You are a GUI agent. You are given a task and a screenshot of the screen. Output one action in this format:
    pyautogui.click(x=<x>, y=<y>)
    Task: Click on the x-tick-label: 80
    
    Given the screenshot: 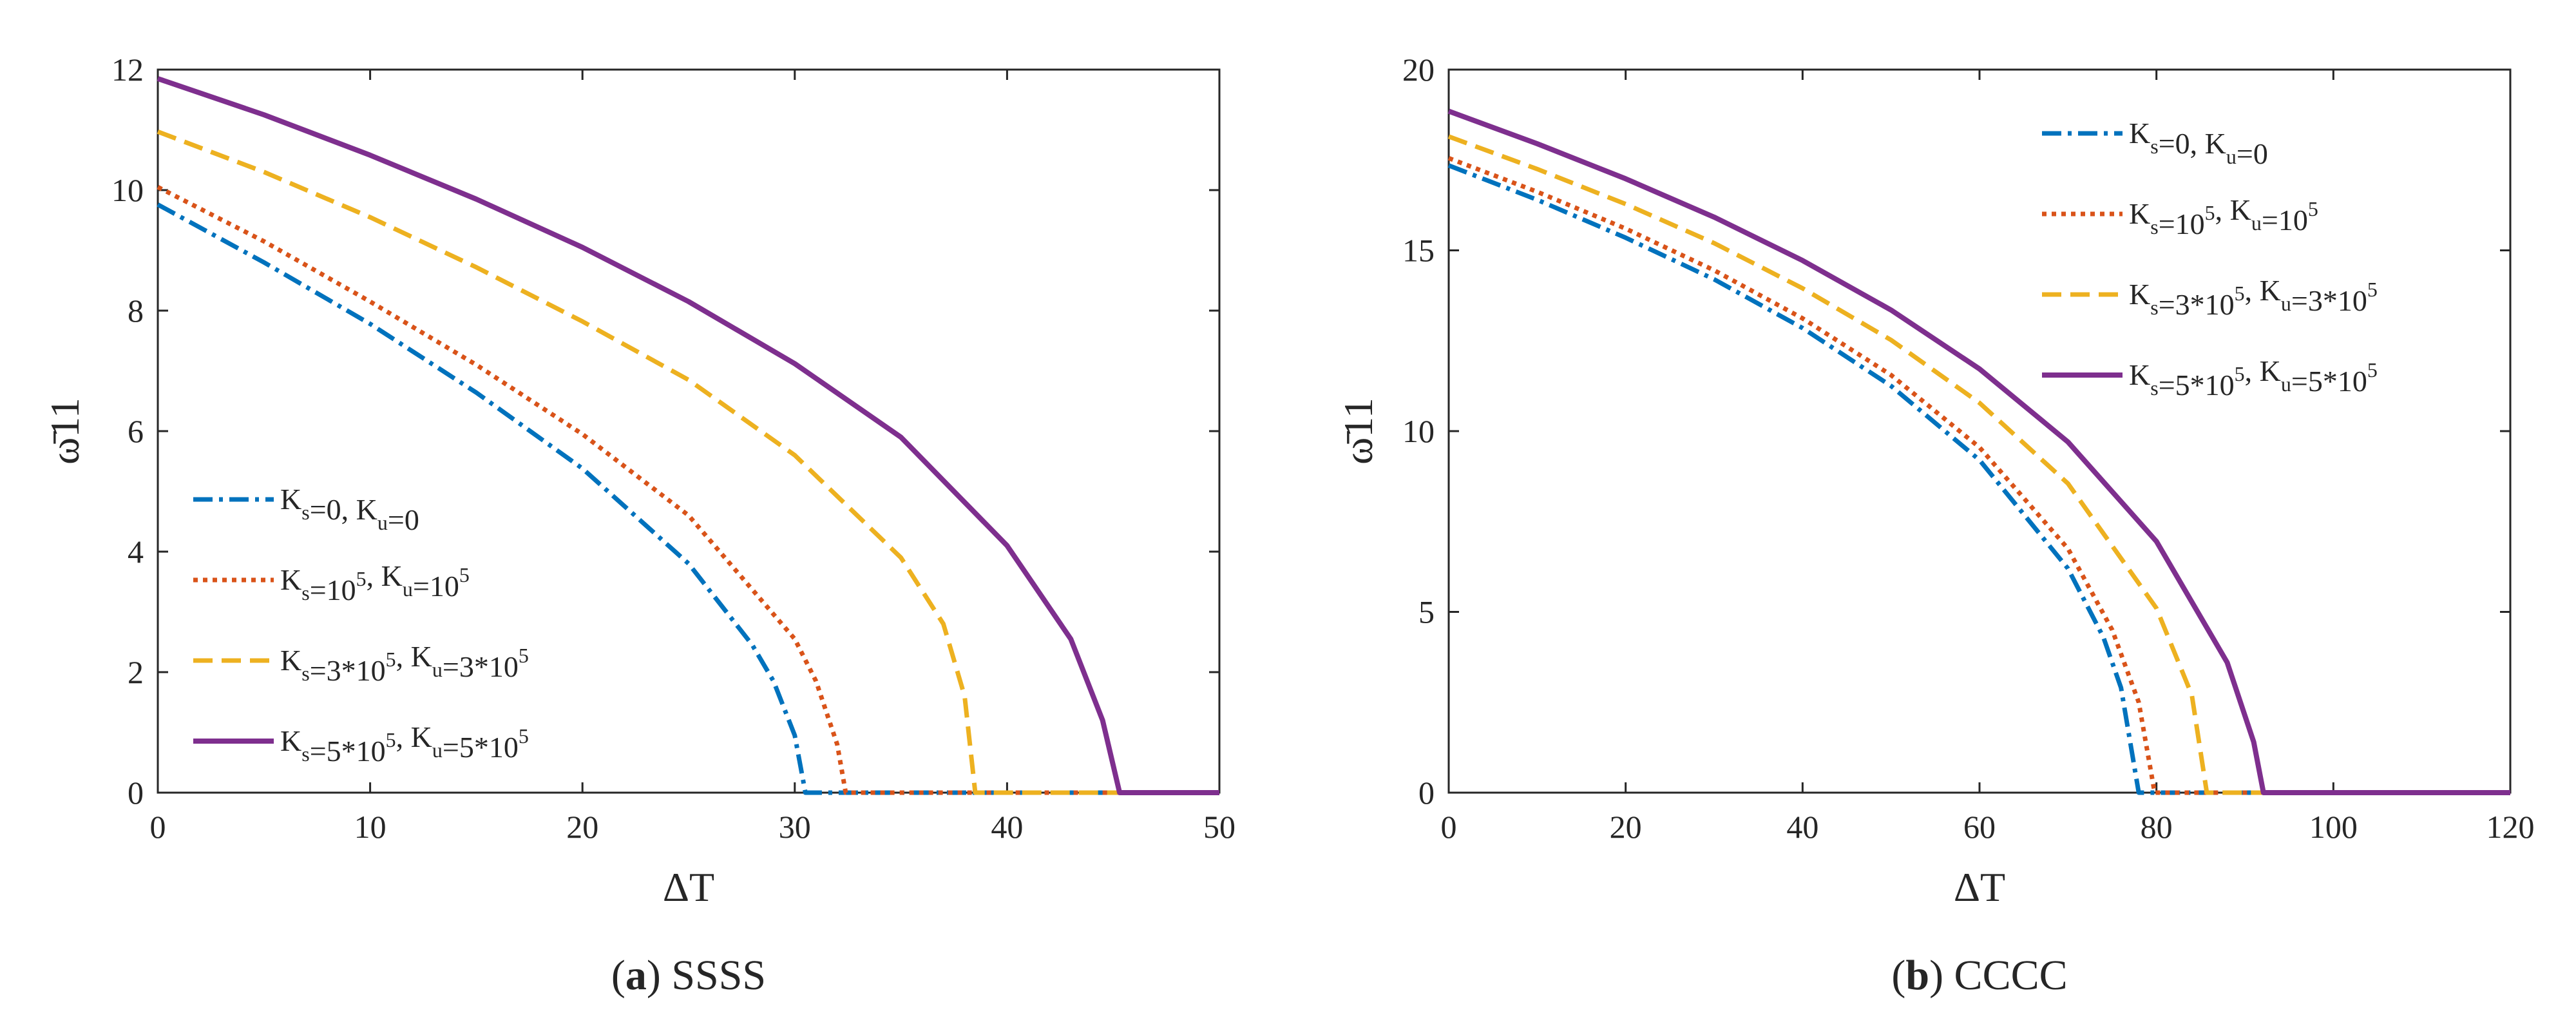 What is the action you would take?
    pyautogui.click(x=2157, y=827)
    